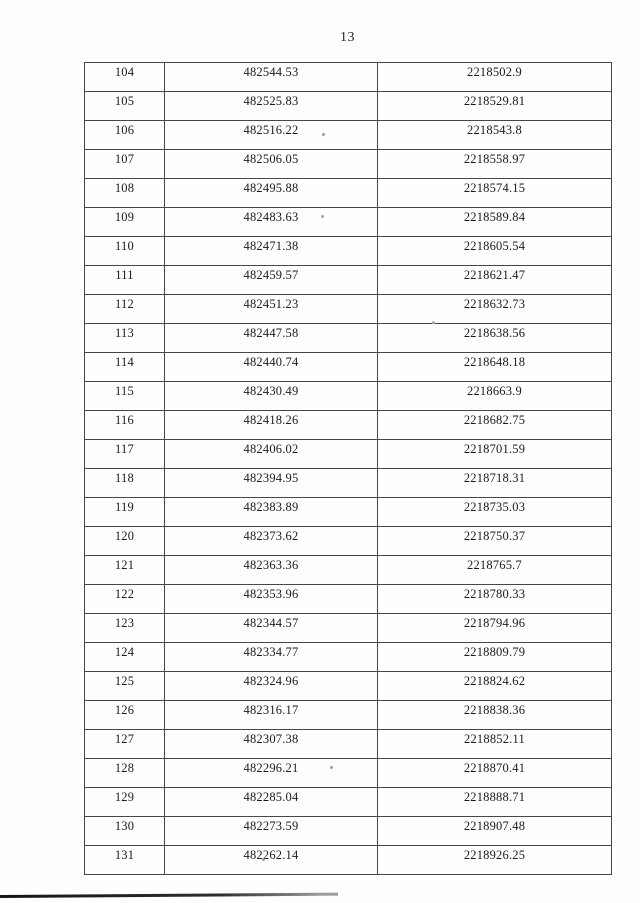  What do you see at coordinates (124, 396) in the screenshot?
I see `table-cell: 115` at bounding box center [124, 396].